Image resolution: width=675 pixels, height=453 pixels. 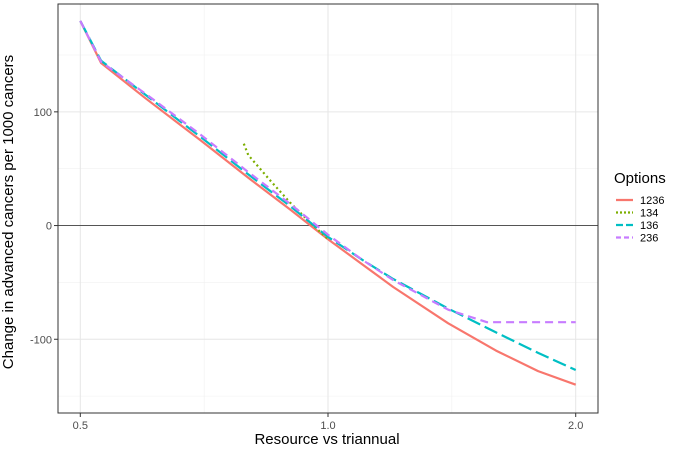 I want to click on x-axis-ticks: 0.5 1.0 2.0, so click(x=328, y=422).